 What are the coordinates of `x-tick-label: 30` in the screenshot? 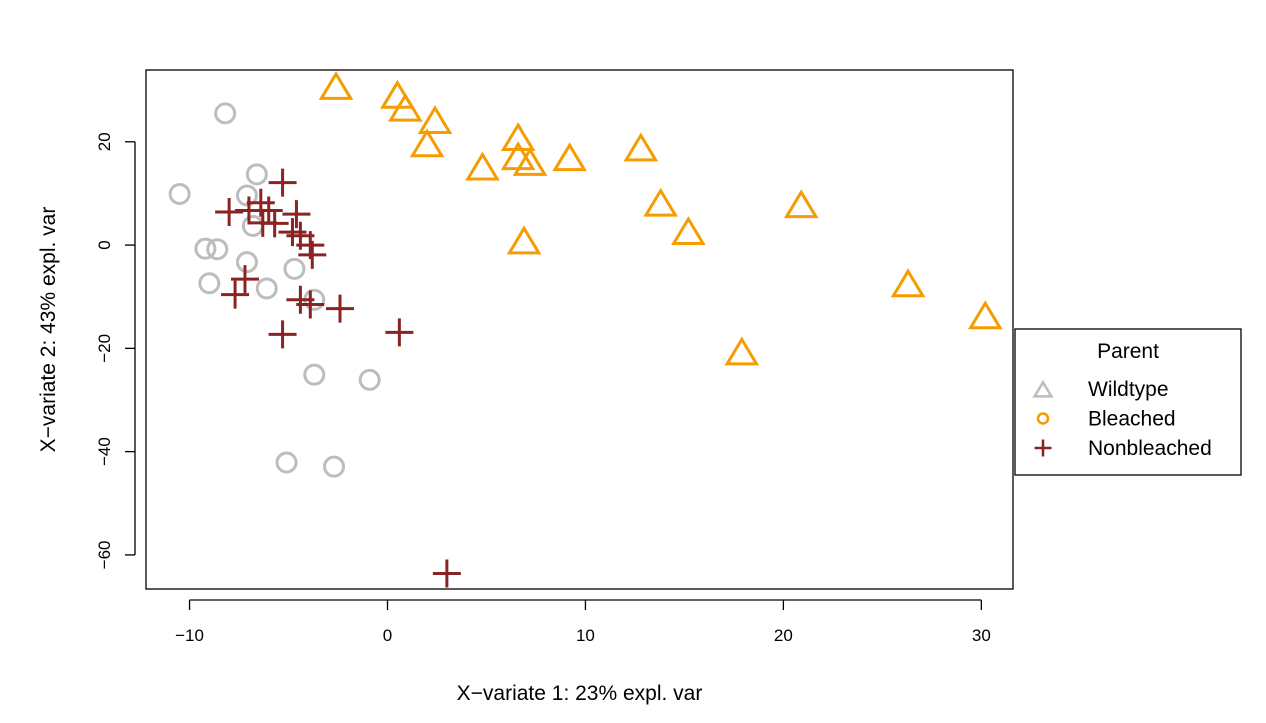 It's located at (981, 635).